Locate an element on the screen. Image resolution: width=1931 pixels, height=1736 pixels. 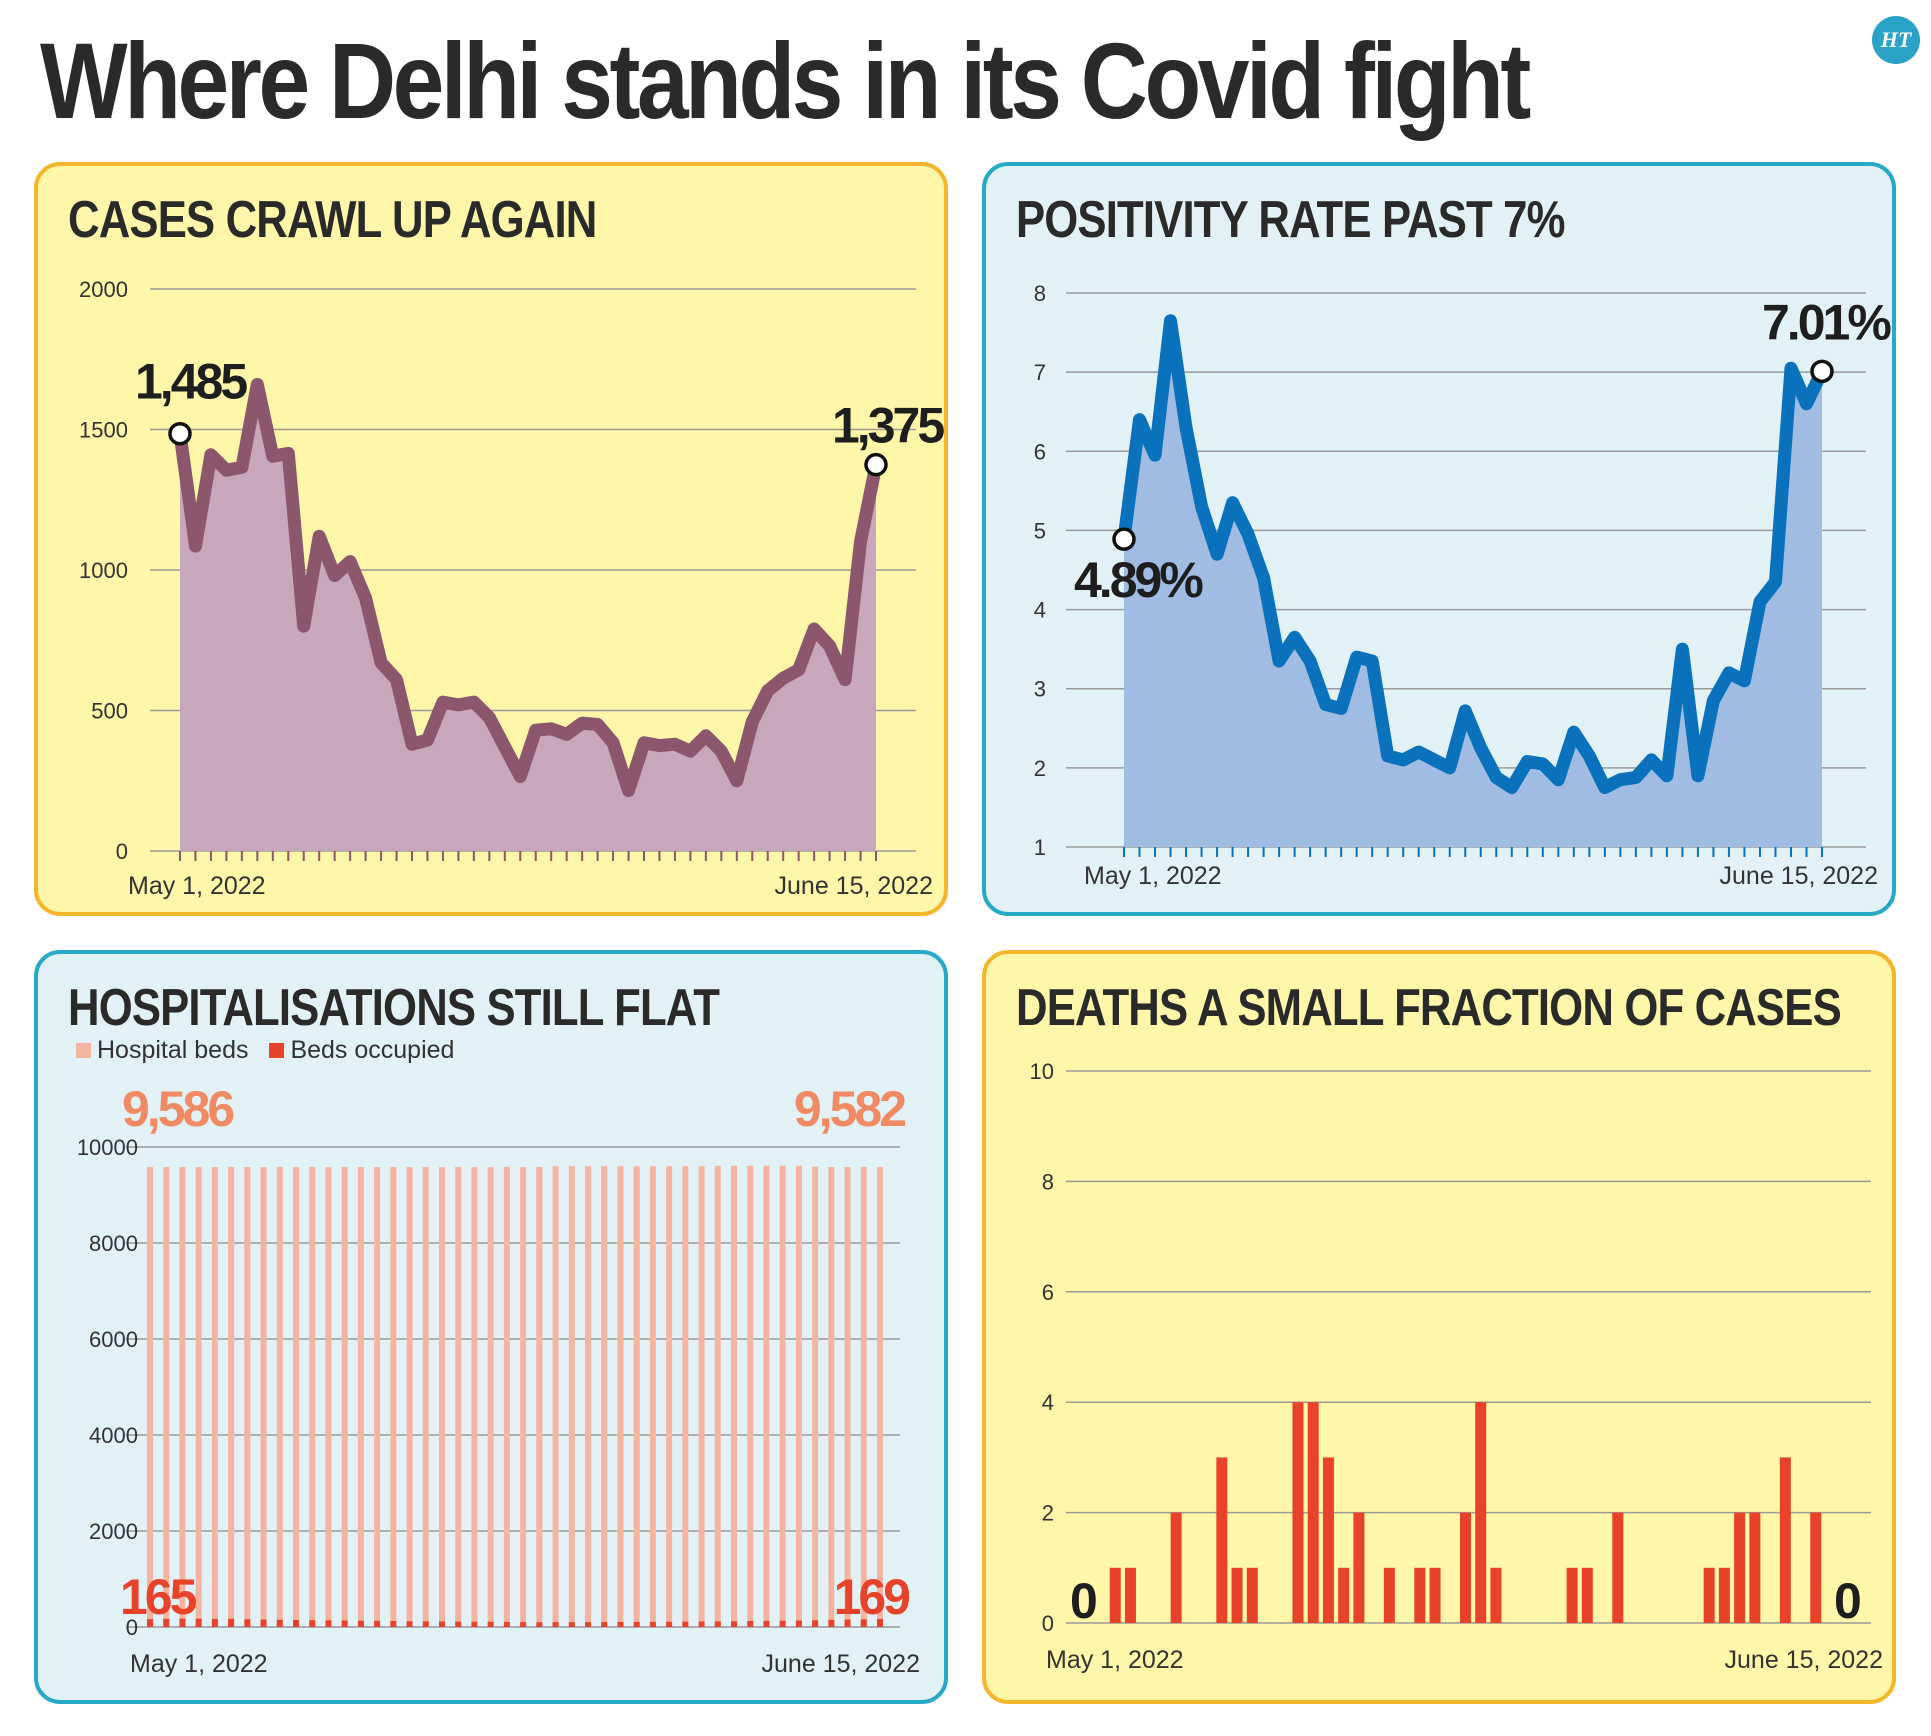
legend-swatch-beds-occupied is located at coordinates (277, 1050).